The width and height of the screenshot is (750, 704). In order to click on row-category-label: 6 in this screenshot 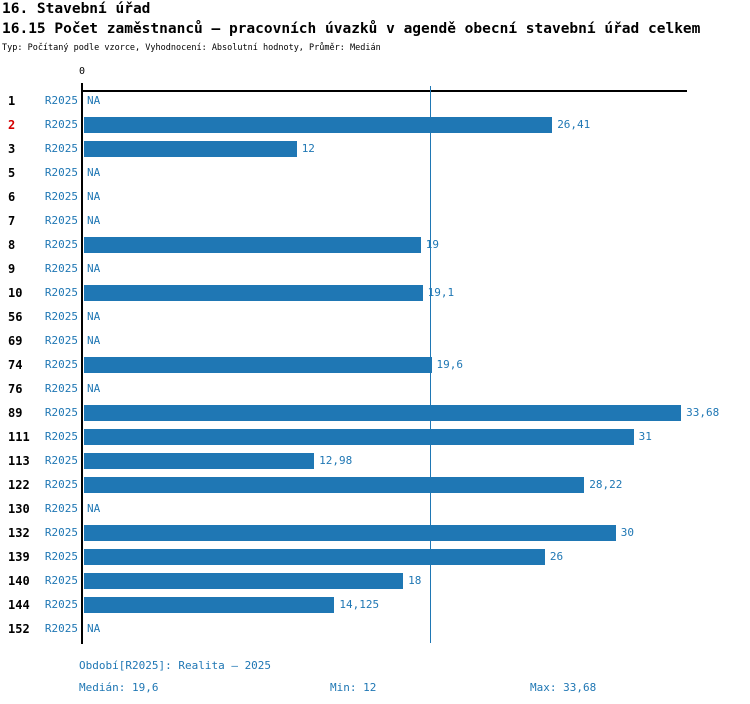, I will do `click(12, 197)`.